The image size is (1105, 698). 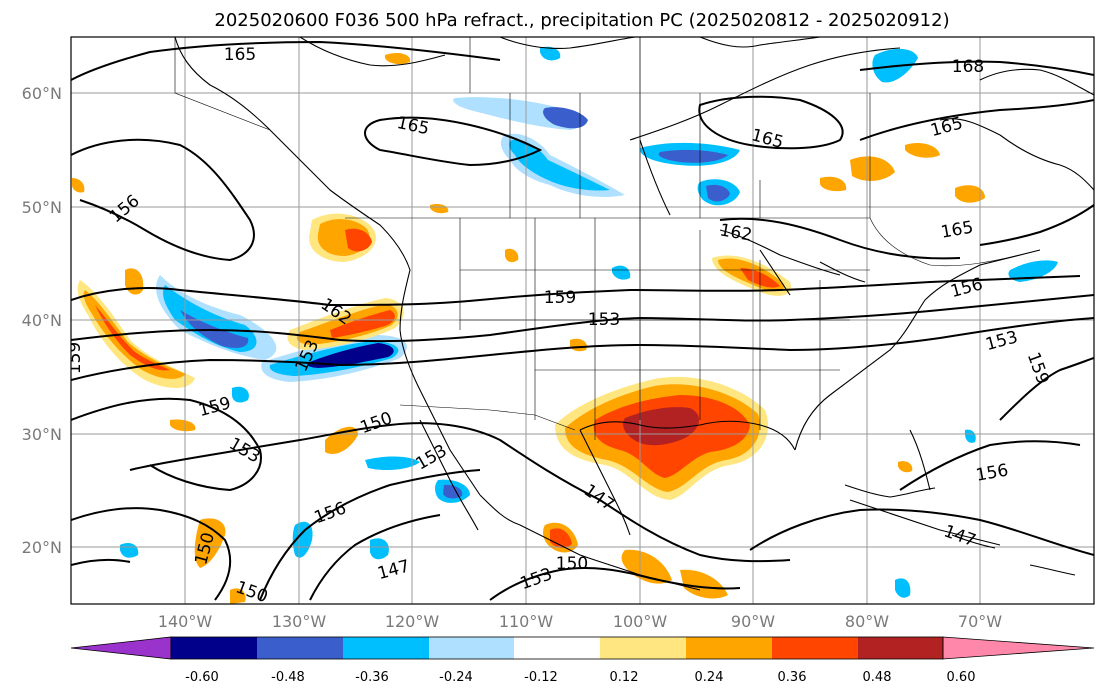 What do you see at coordinates (968, 67) in the screenshot?
I see `contour-label: 168` at bounding box center [968, 67].